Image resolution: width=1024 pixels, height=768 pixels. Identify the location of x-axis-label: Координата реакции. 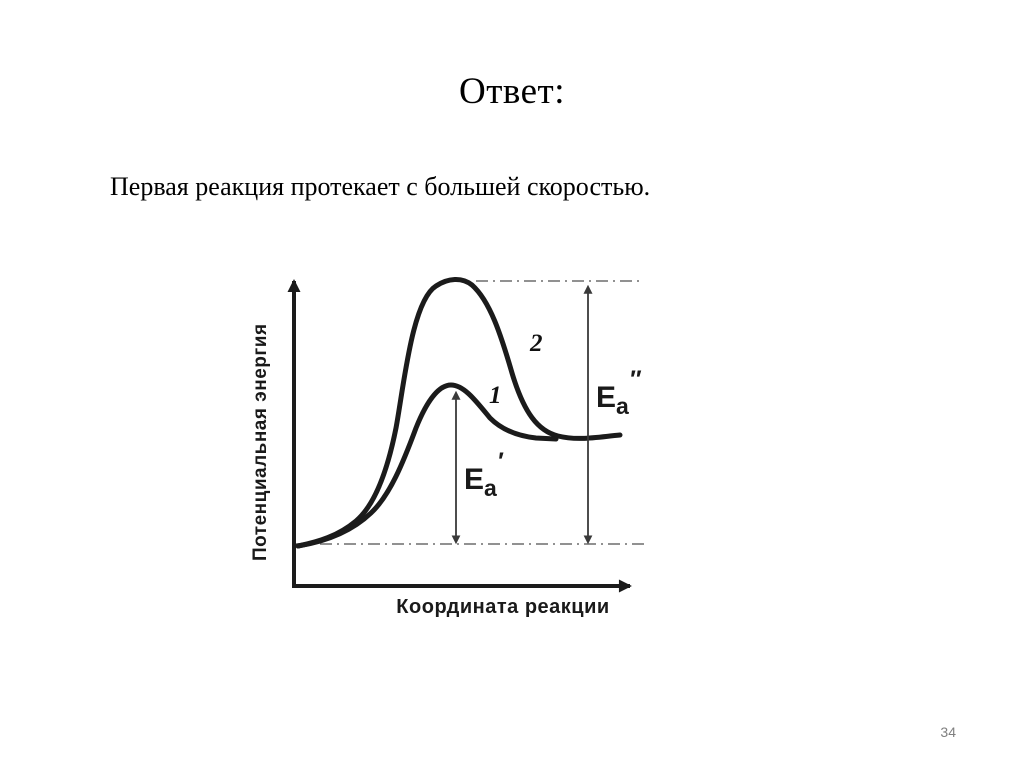
(502, 607).